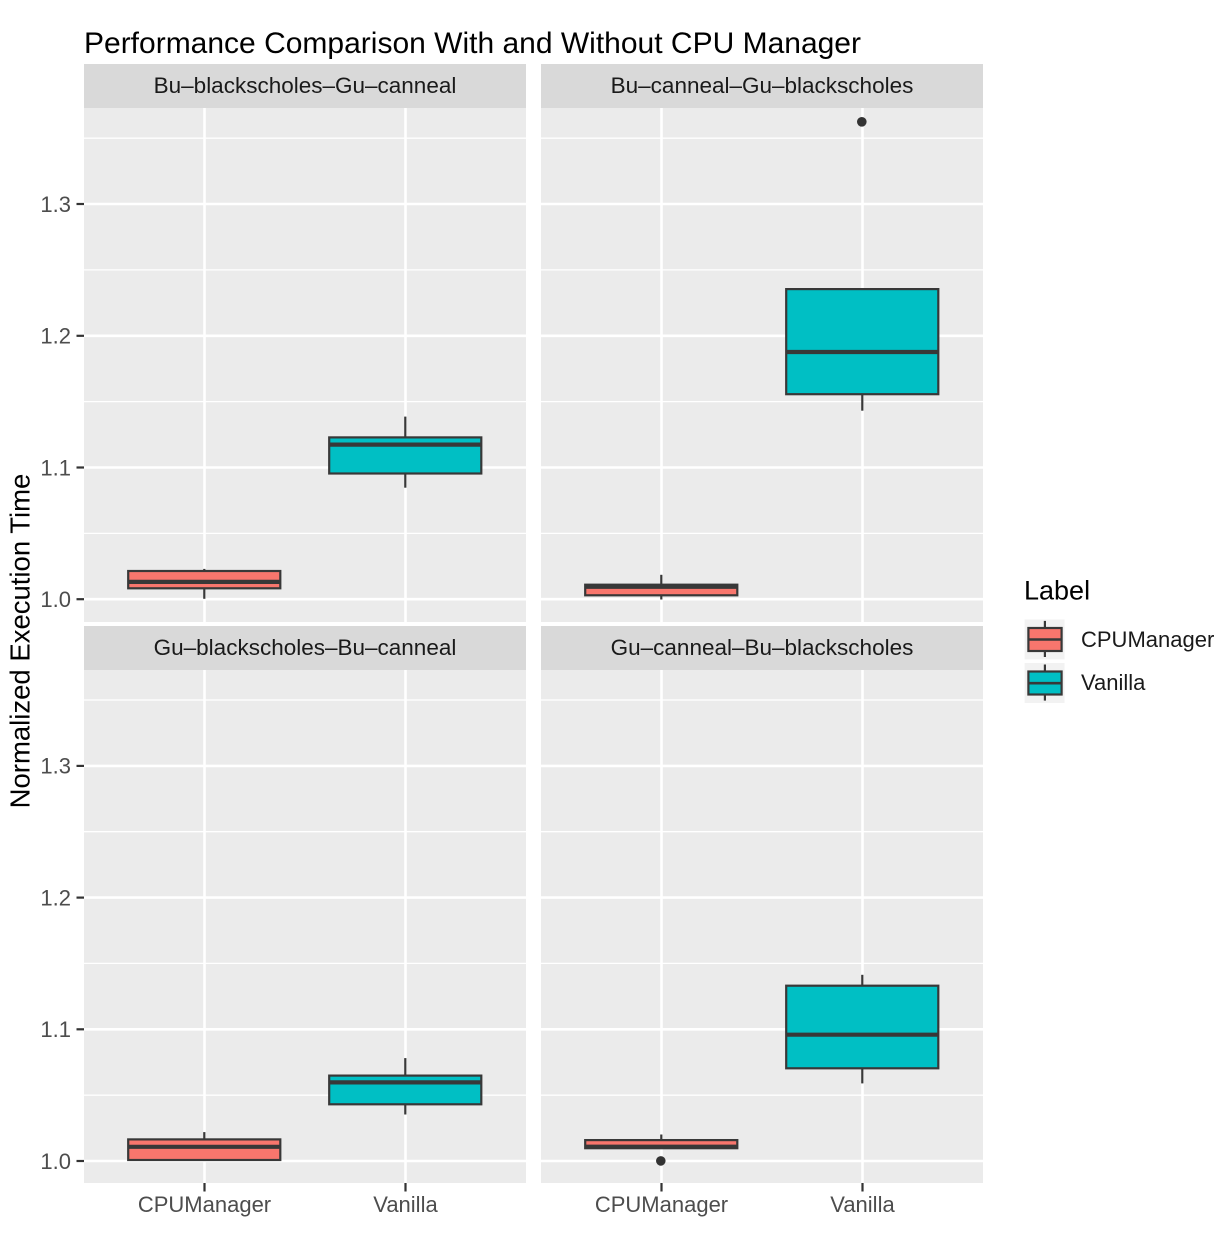 The width and height of the screenshot is (1220, 1238). What do you see at coordinates (305, 85) in the screenshot?
I see `svg-text: Bu–blackscholes–Gu–canneal` at bounding box center [305, 85].